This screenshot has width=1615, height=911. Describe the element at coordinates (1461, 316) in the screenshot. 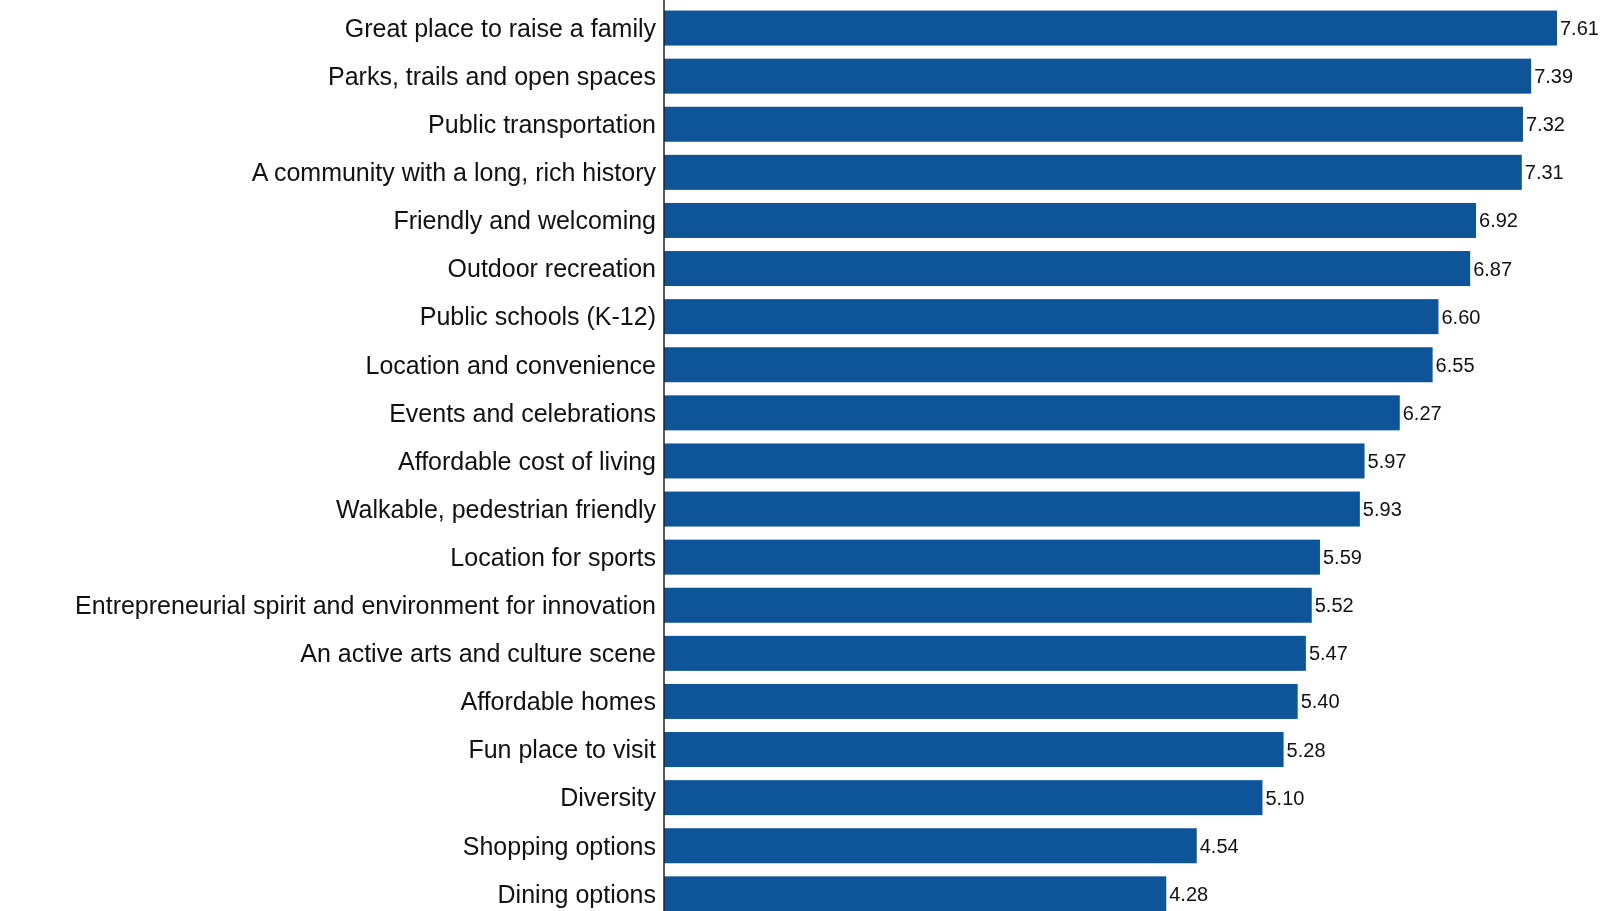

I see `data-label: 6.60` at that location.